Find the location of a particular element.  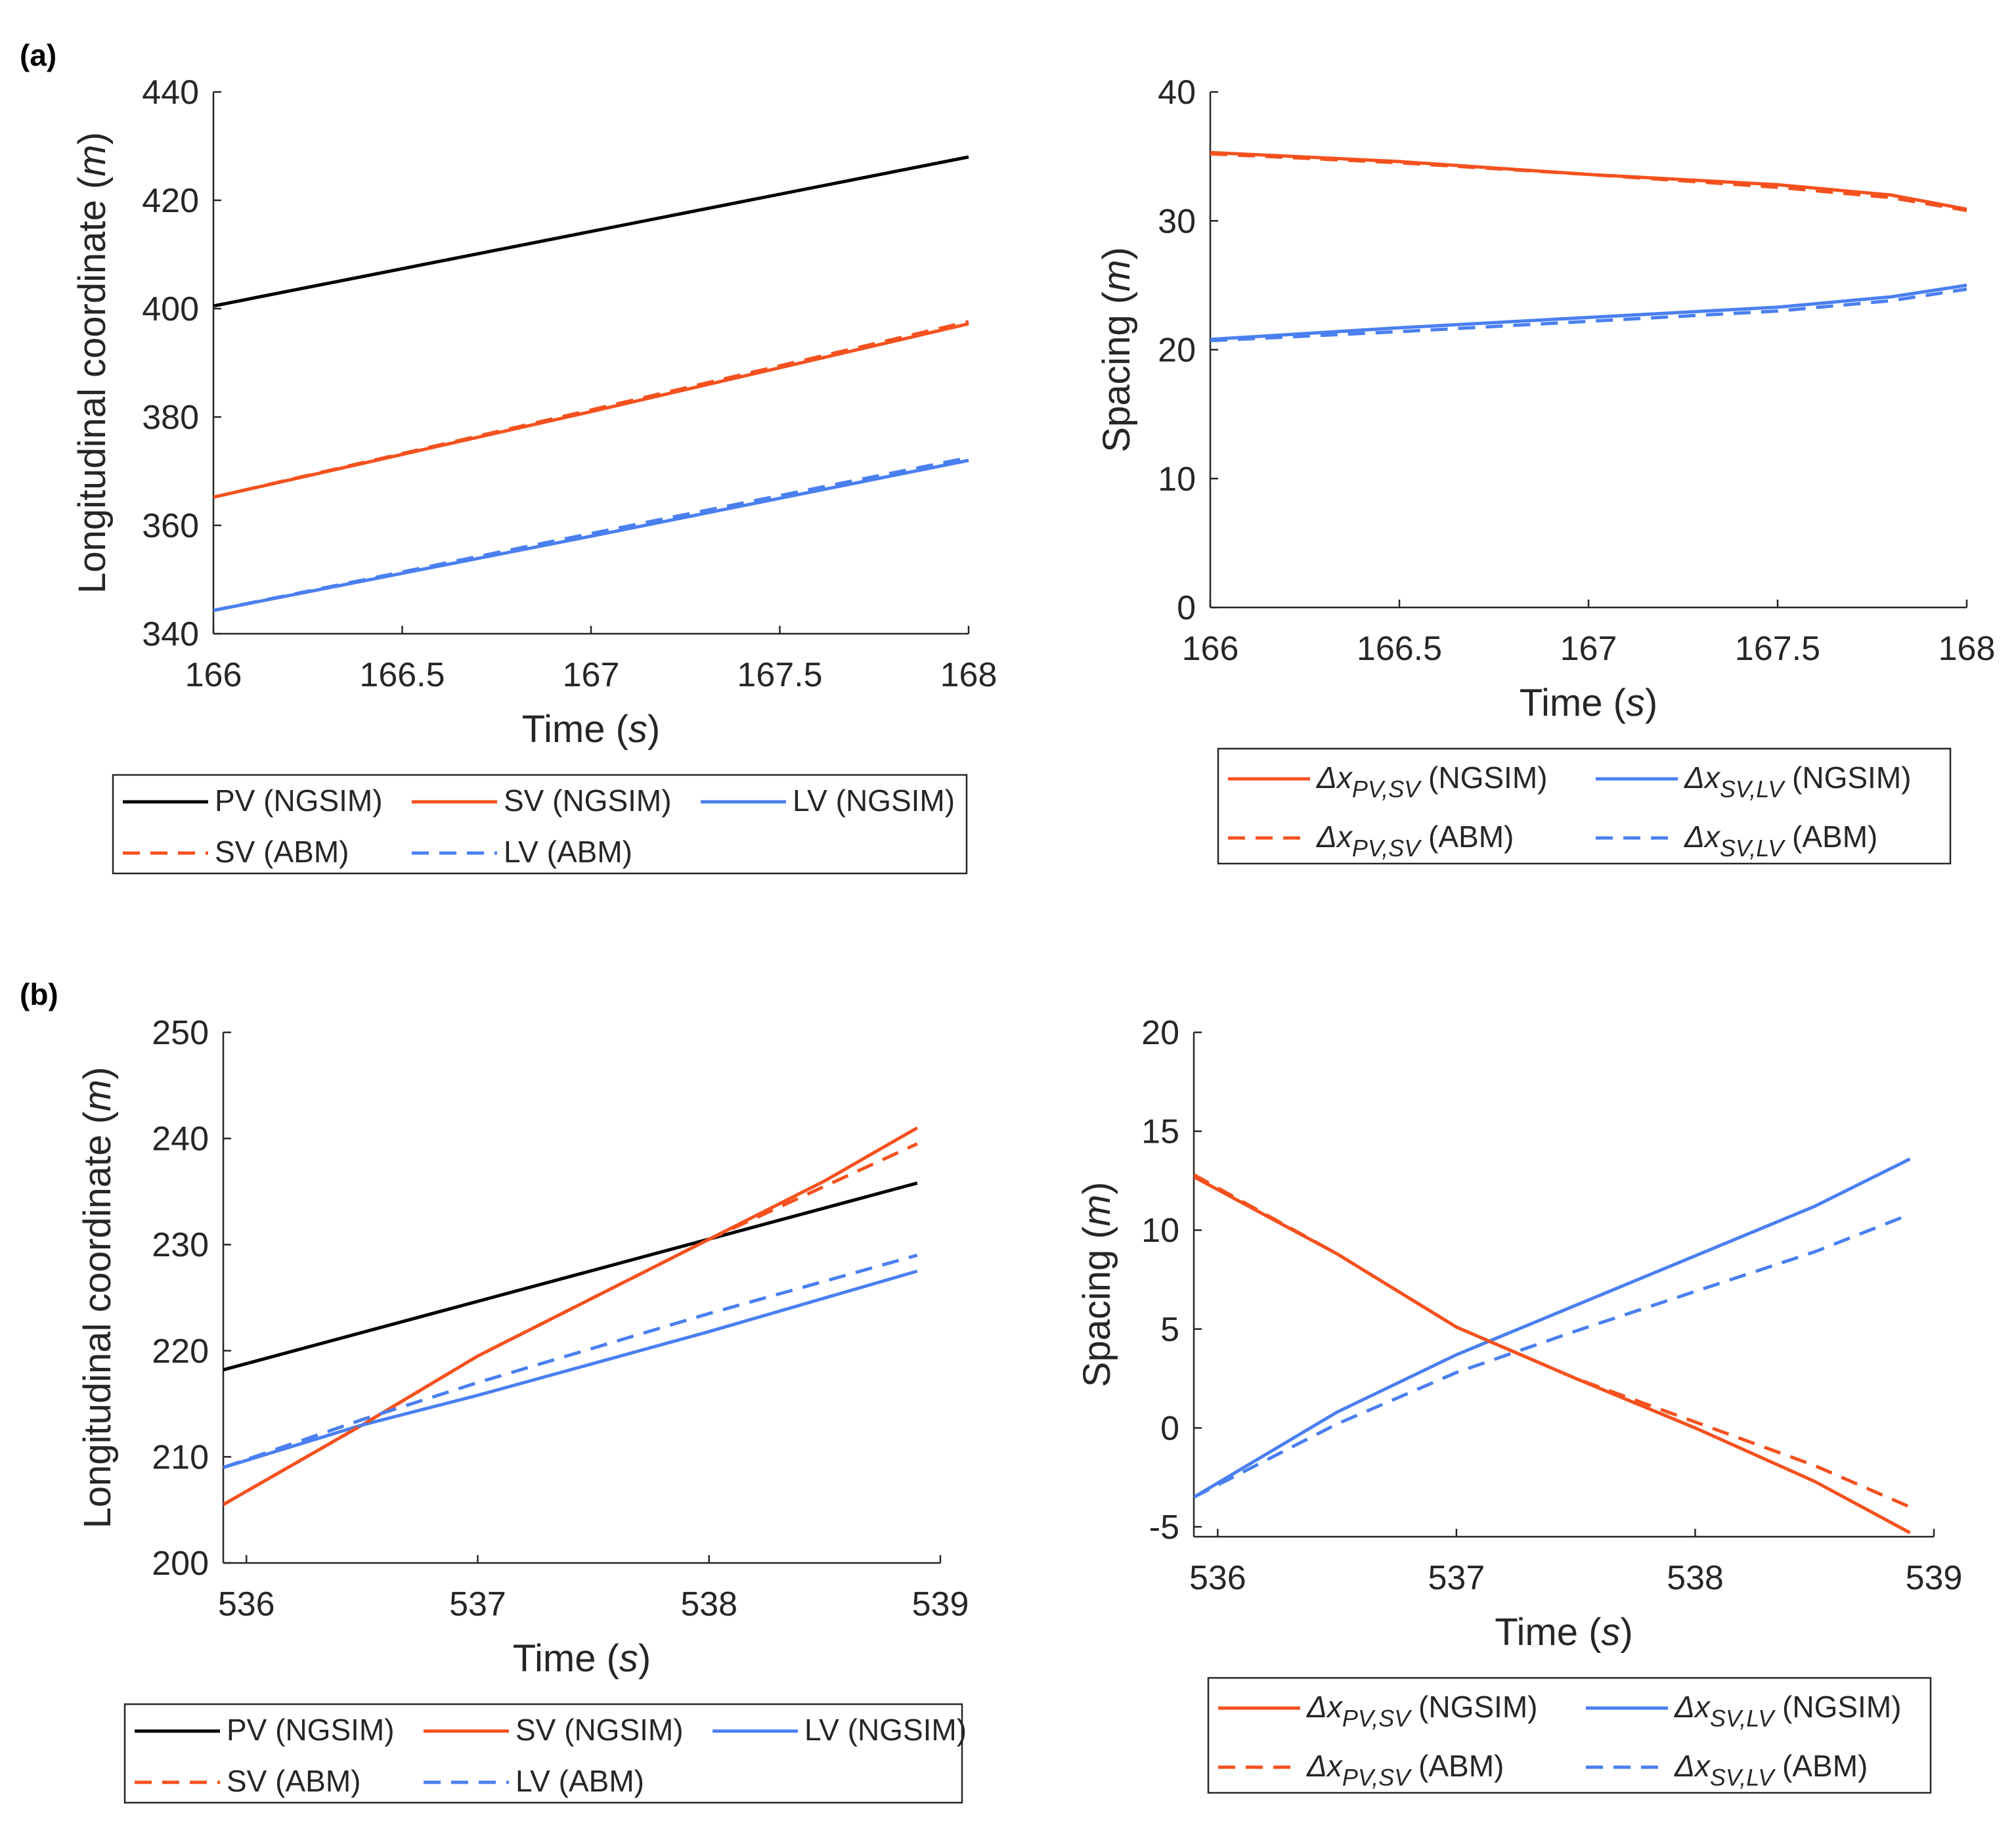

series-line-x-pv-sv-abm is located at coordinates (1588, 182).